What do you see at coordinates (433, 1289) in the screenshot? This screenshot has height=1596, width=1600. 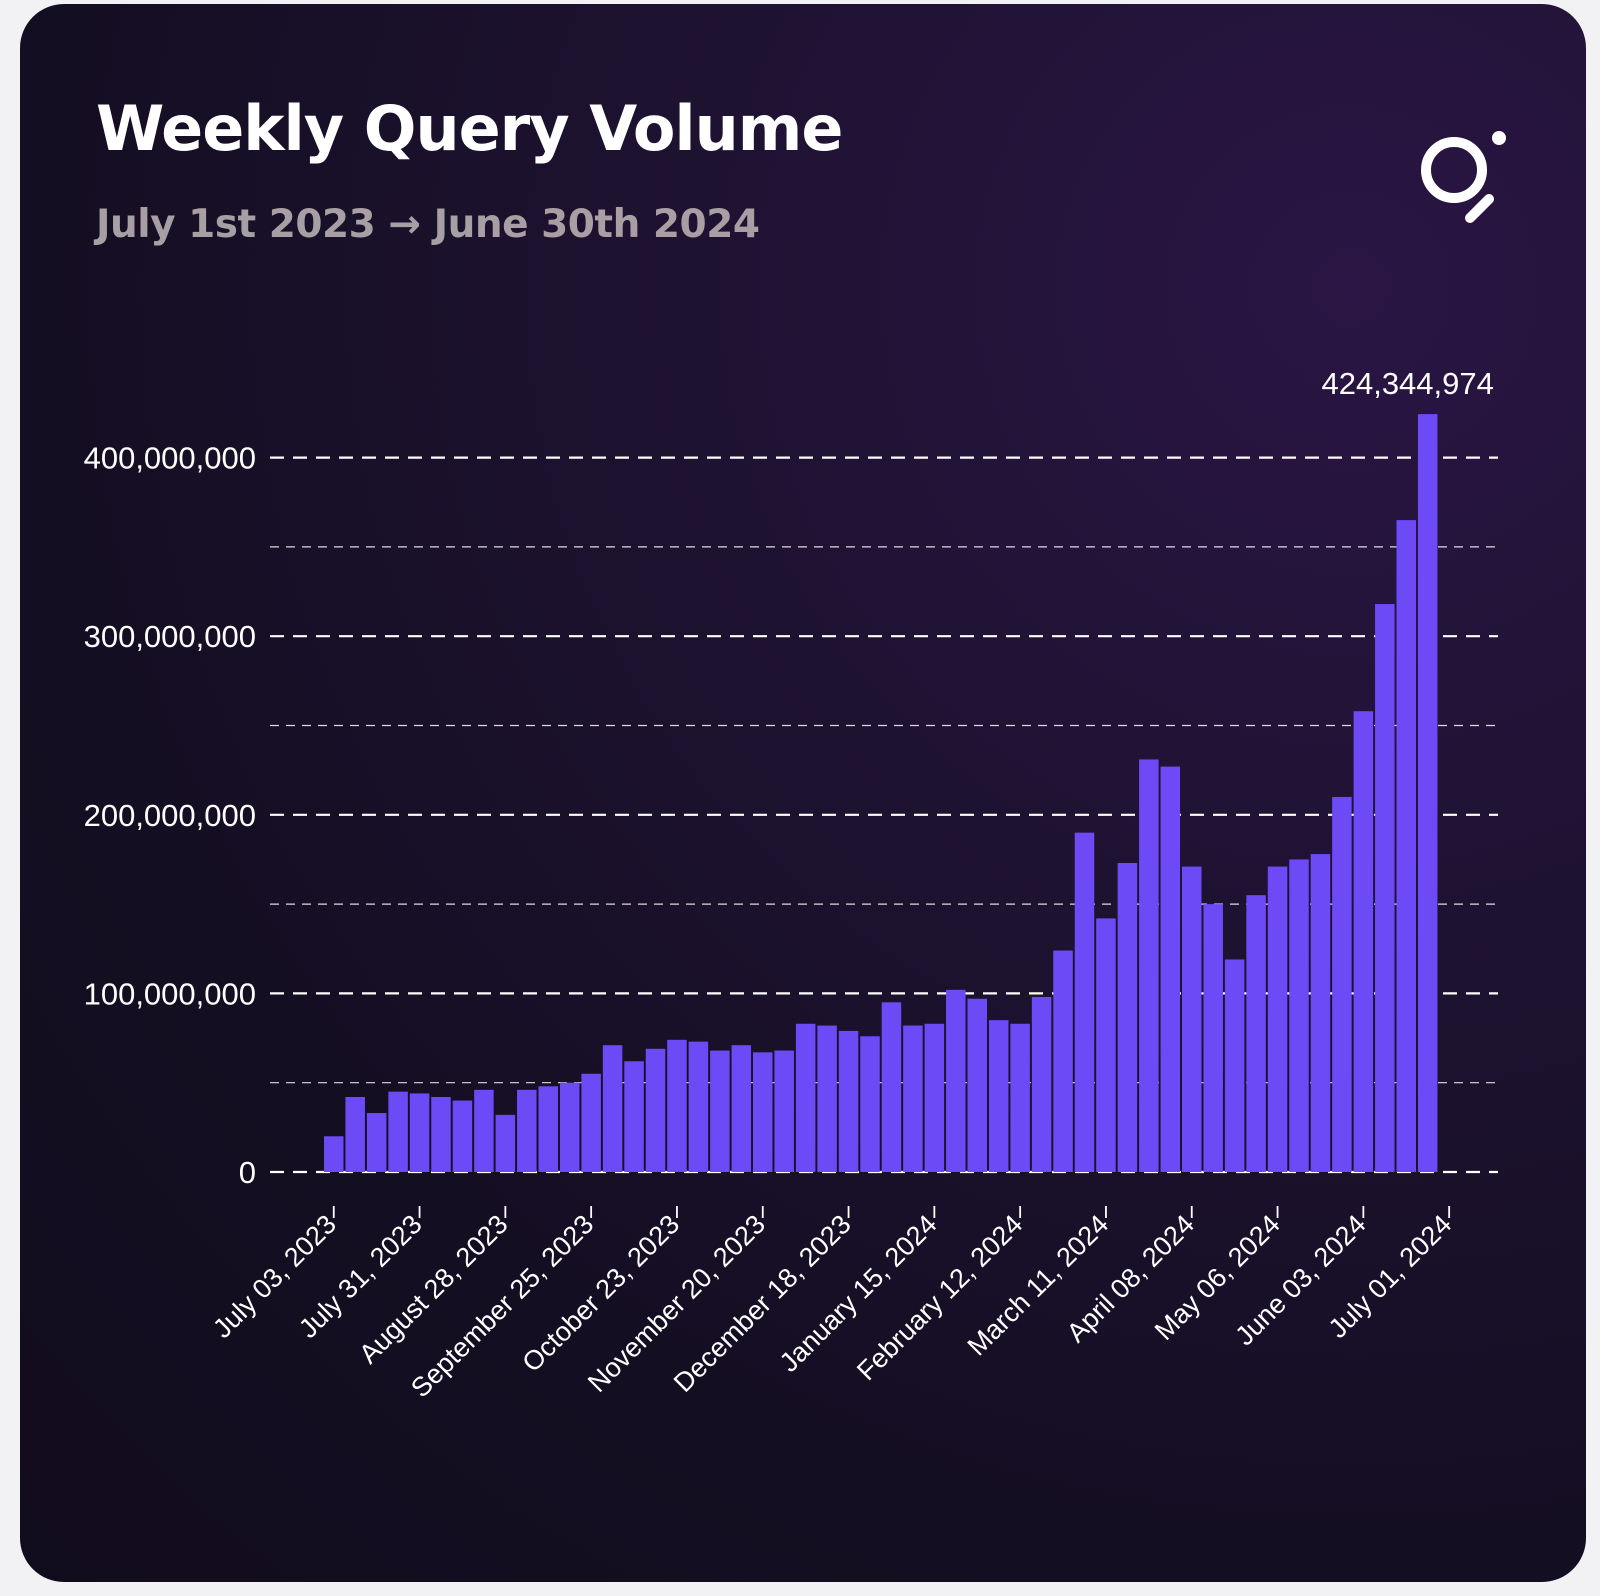 I see `x-tick-label: August 28, 2023` at bounding box center [433, 1289].